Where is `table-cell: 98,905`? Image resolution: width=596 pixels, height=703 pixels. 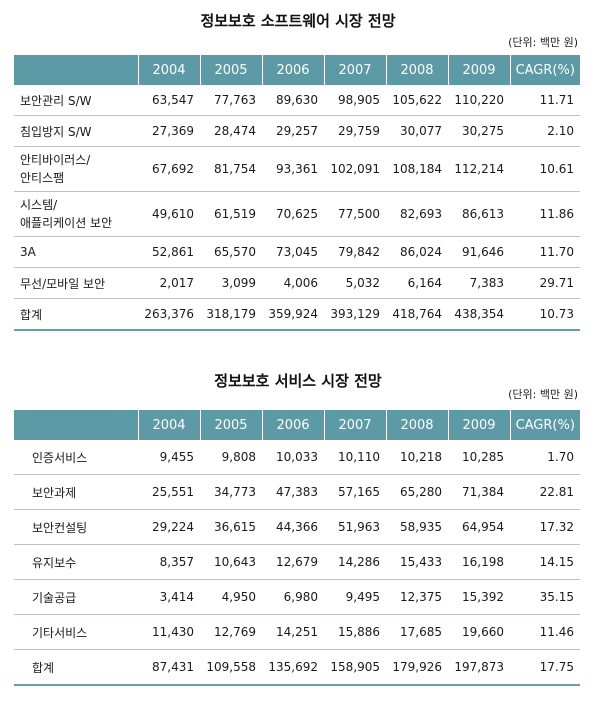 table-cell: 98,905 is located at coordinates (355, 100).